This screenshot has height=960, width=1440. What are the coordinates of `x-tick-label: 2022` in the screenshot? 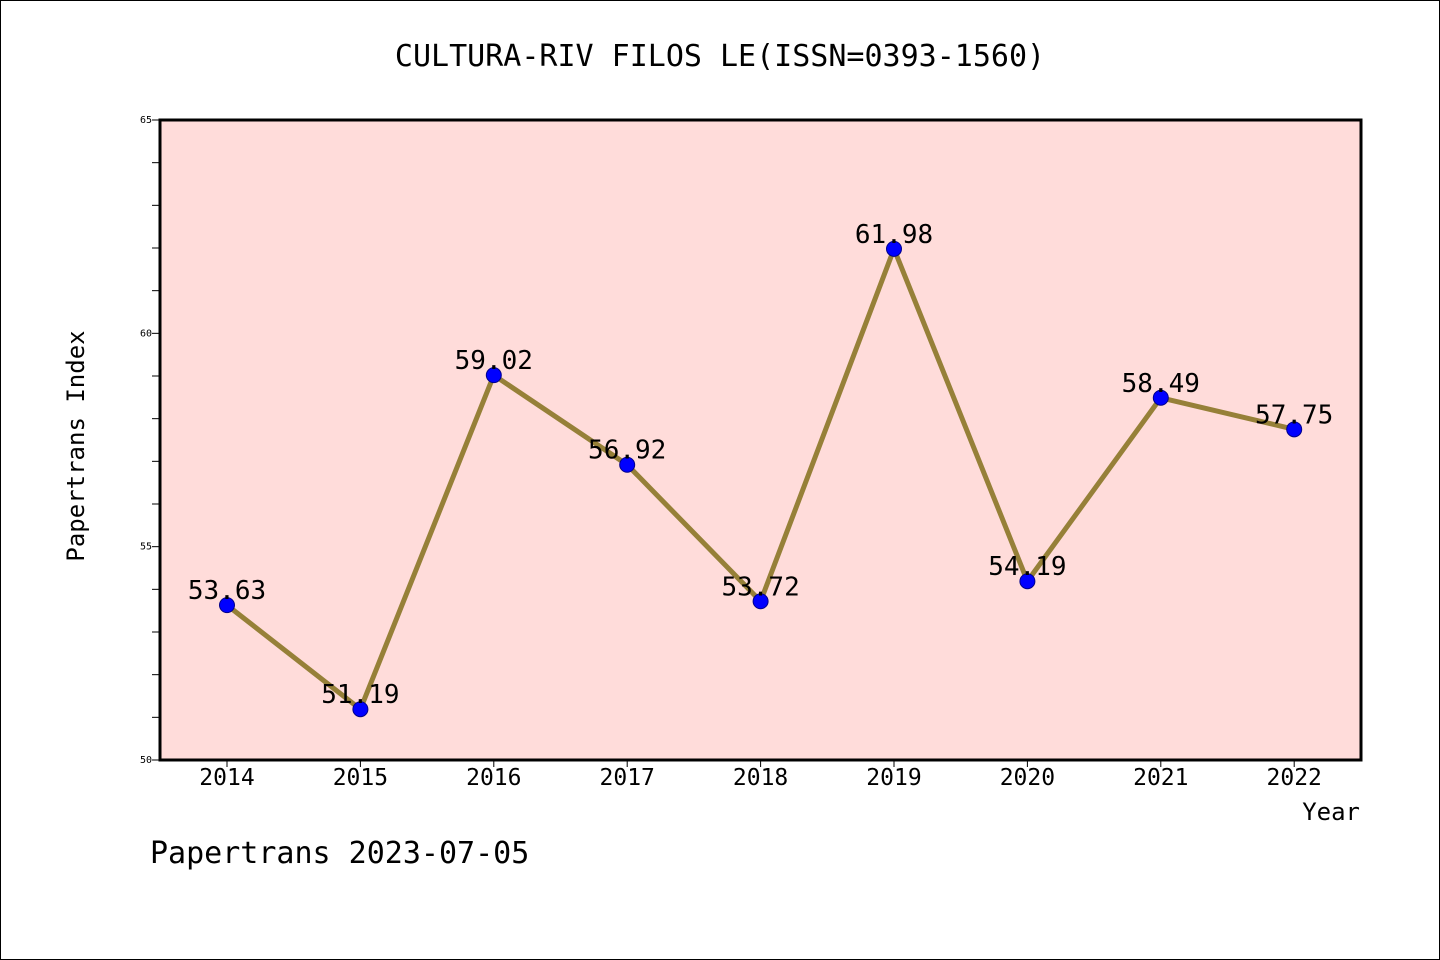 It's located at (1294, 778).